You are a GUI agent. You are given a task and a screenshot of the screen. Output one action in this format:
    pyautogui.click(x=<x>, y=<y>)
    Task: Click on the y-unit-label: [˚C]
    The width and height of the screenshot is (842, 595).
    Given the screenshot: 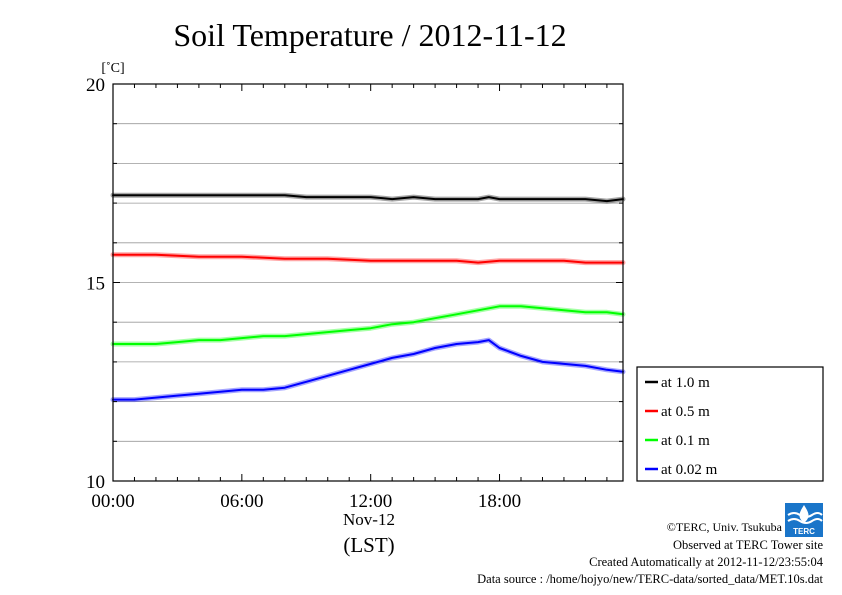 What is the action you would take?
    pyautogui.click(x=112, y=68)
    